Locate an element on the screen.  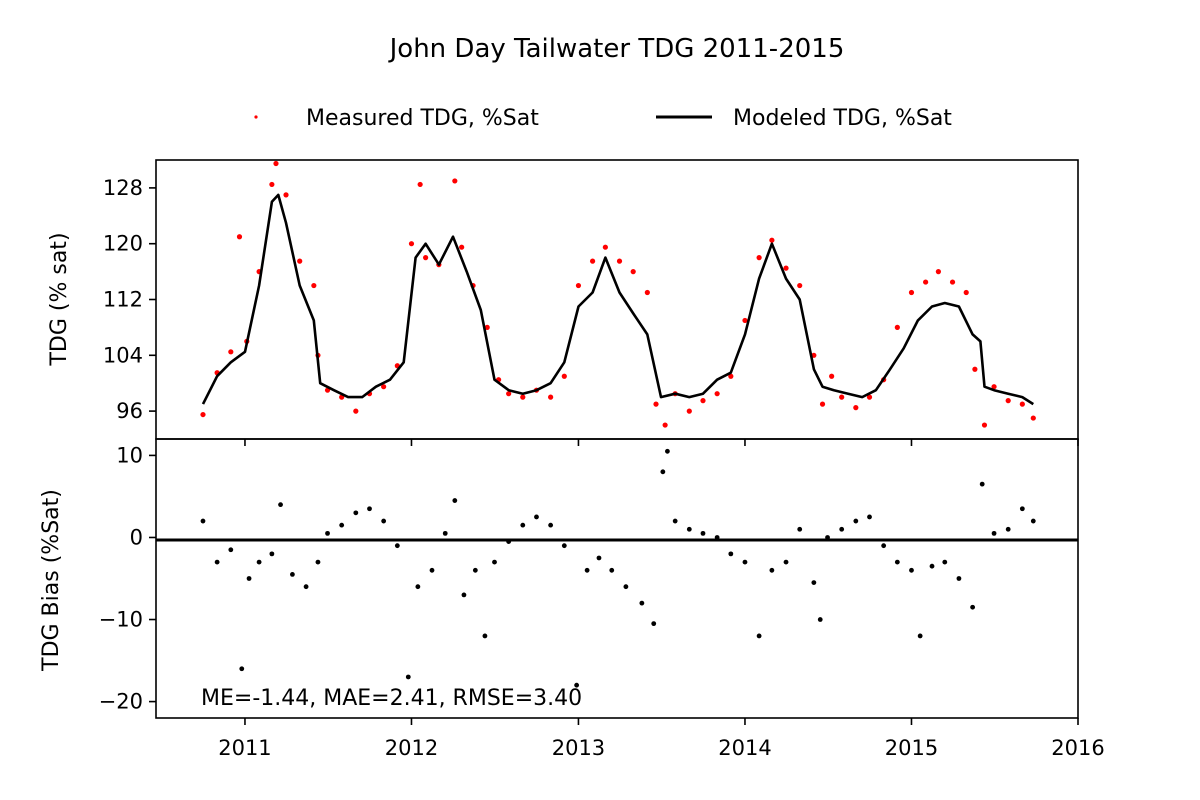
y-tick-label: 96 is located at coordinates (129, 411).